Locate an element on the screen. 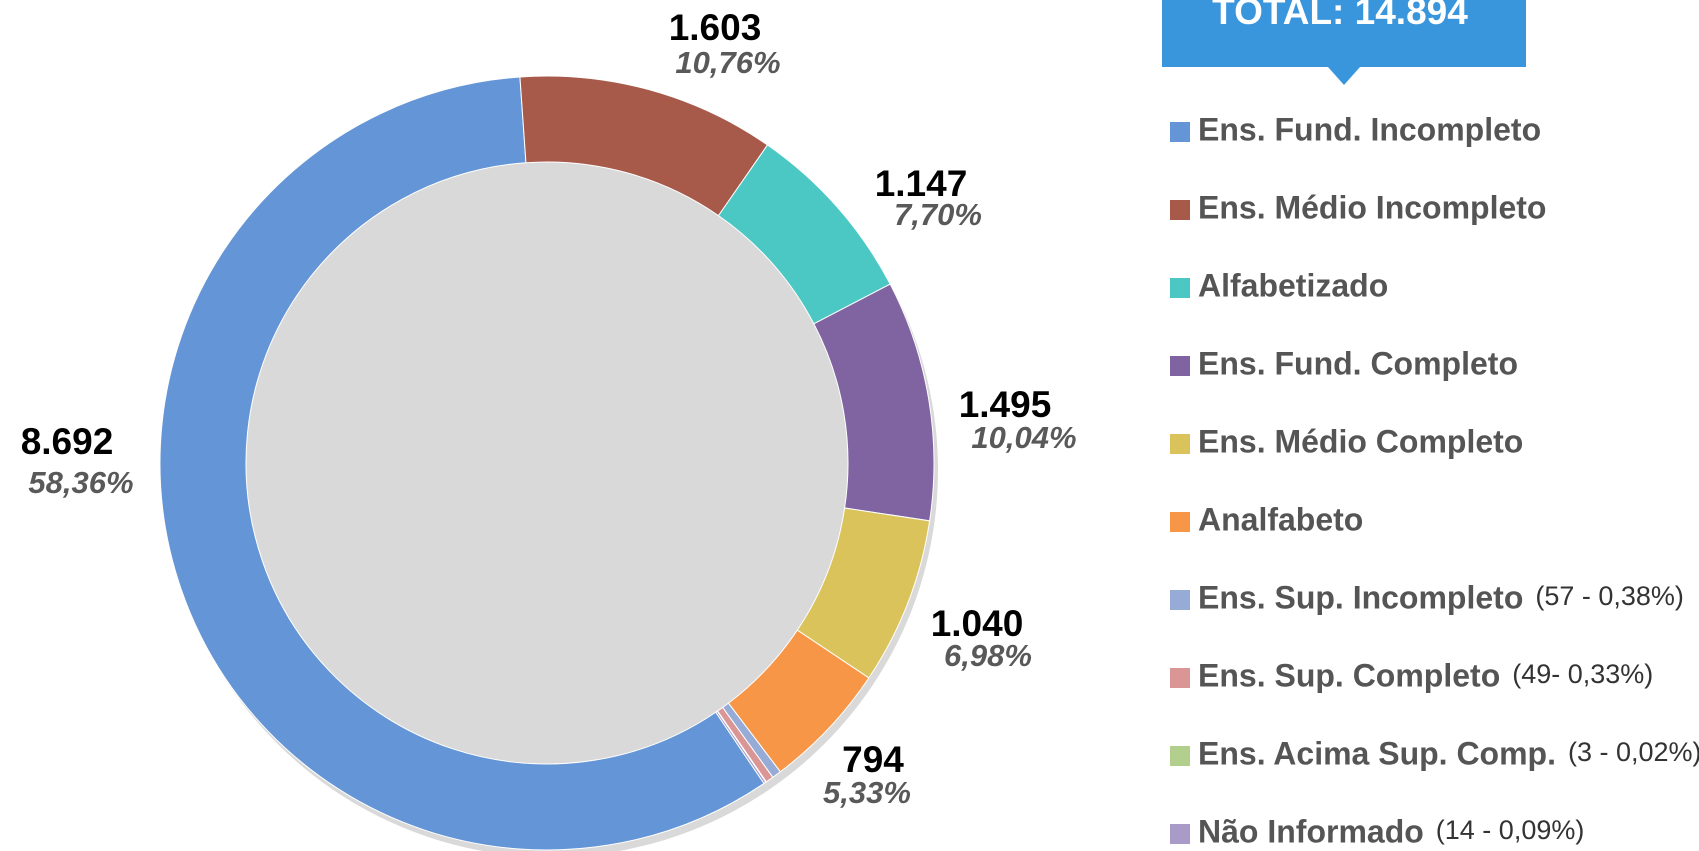  percent-label: 58,36% is located at coordinates (80, 482).